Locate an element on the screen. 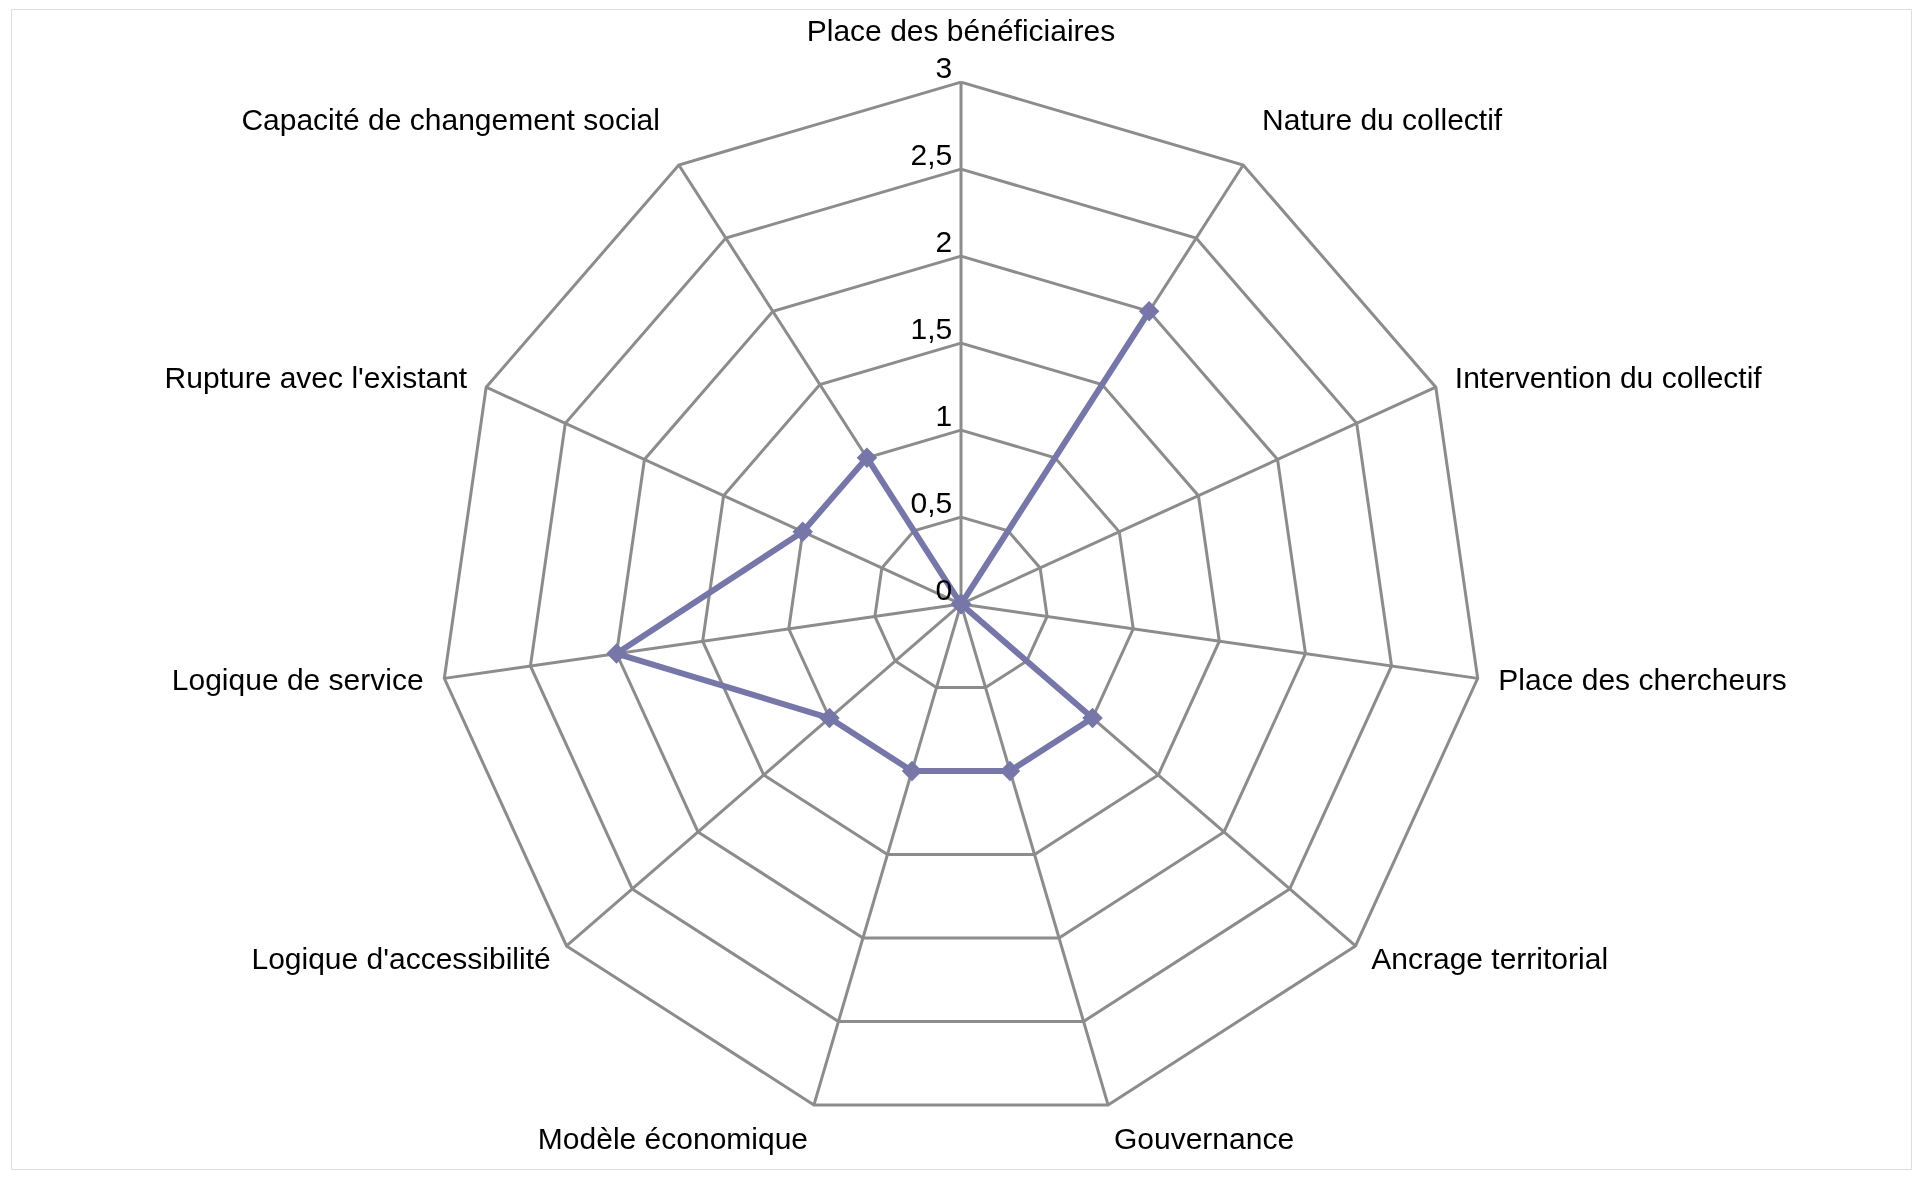 The height and width of the screenshot is (1179, 1923). spoke-label: Rupture avec l'existant is located at coordinates (316, 377).